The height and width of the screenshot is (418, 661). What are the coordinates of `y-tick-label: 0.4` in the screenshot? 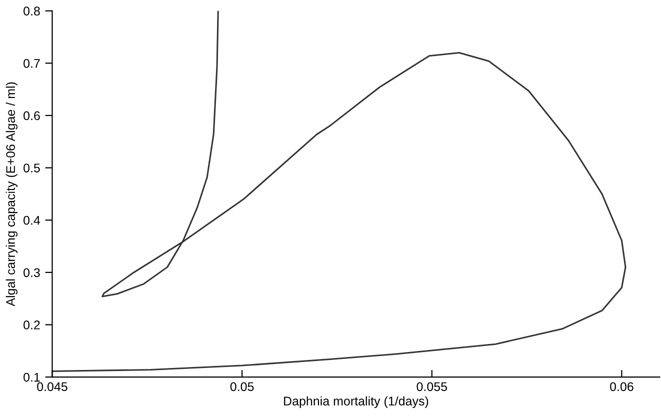 It's located at (32, 220).